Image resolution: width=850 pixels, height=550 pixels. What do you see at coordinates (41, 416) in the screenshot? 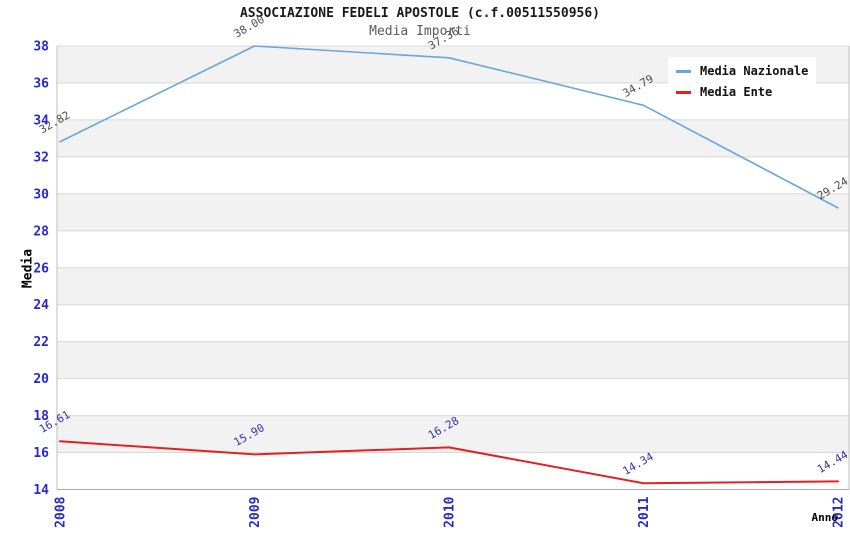
I see `y-tick-label: 18` at bounding box center [41, 416].